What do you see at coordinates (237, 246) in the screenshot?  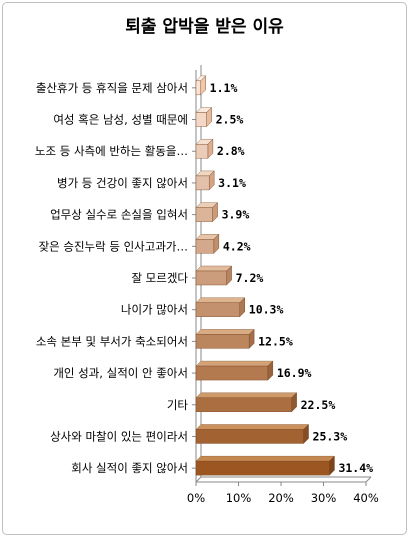 I see `data-label: 4.2%` at bounding box center [237, 246].